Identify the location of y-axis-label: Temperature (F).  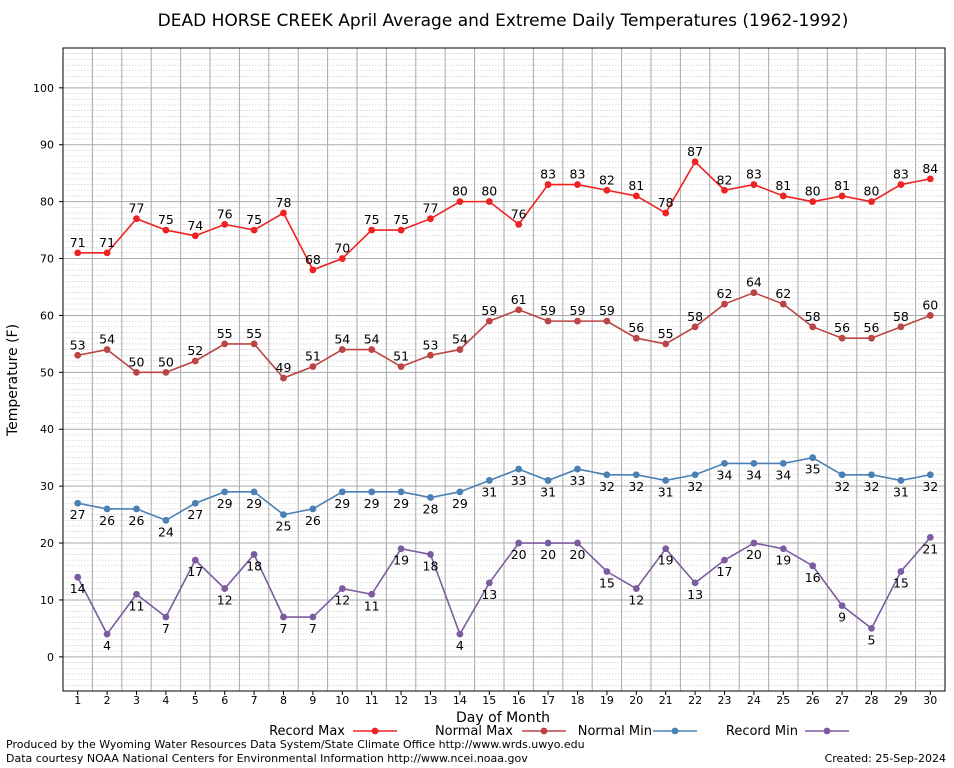
(13, 380).